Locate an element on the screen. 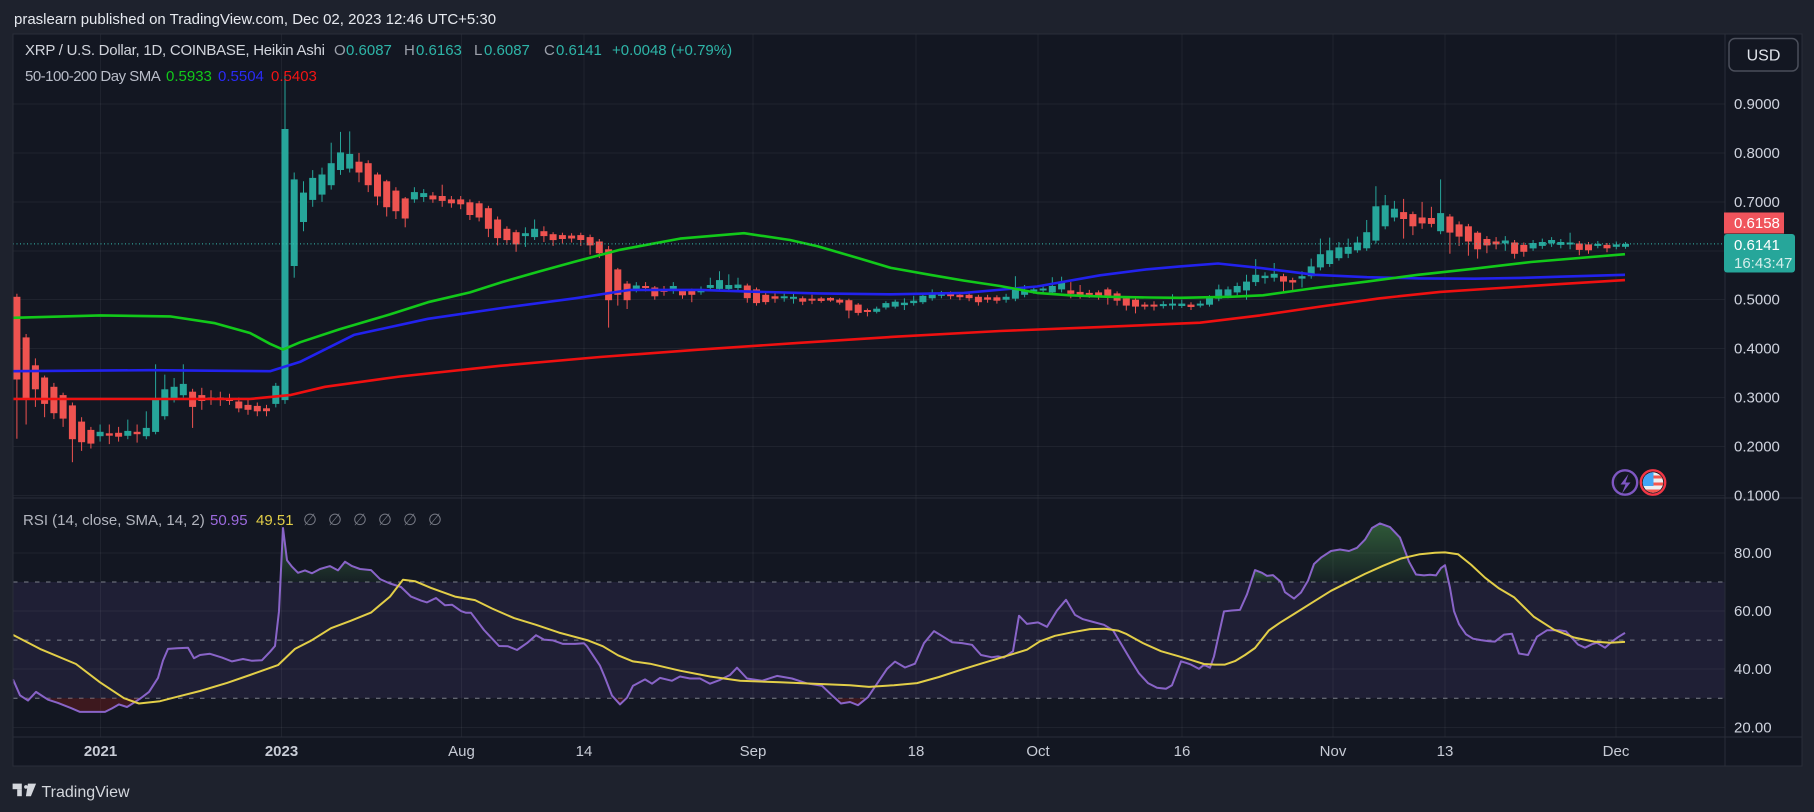 This screenshot has width=1814, height=812. svg-text: 16:43:47 is located at coordinates (1763, 263).